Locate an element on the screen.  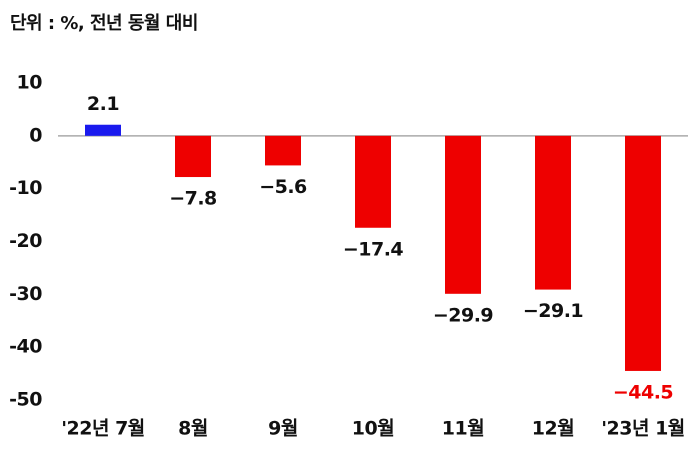
value-label: 2.1 is located at coordinates (103, 104).